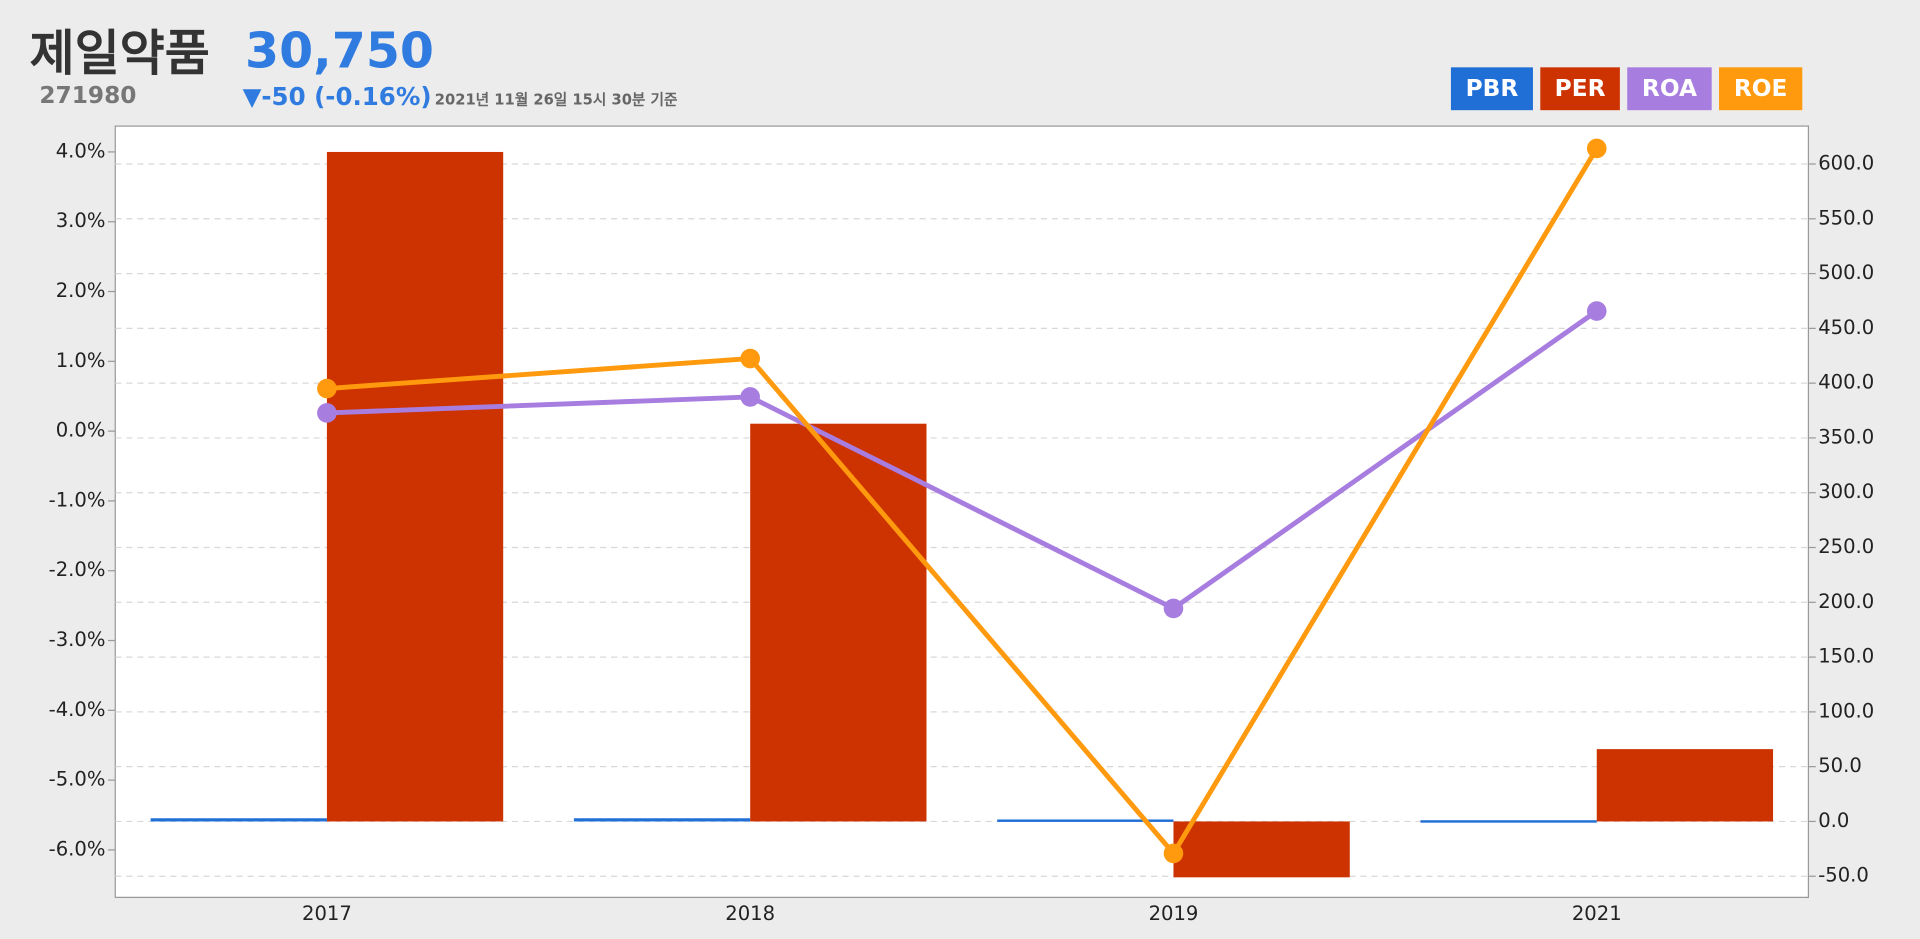 The image size is (1920, 939). Describe the element at coordinates (556, 99) in the screenshot. I see `timestamp: 2021년 11월 26일 15시 30분 기준` at that location.